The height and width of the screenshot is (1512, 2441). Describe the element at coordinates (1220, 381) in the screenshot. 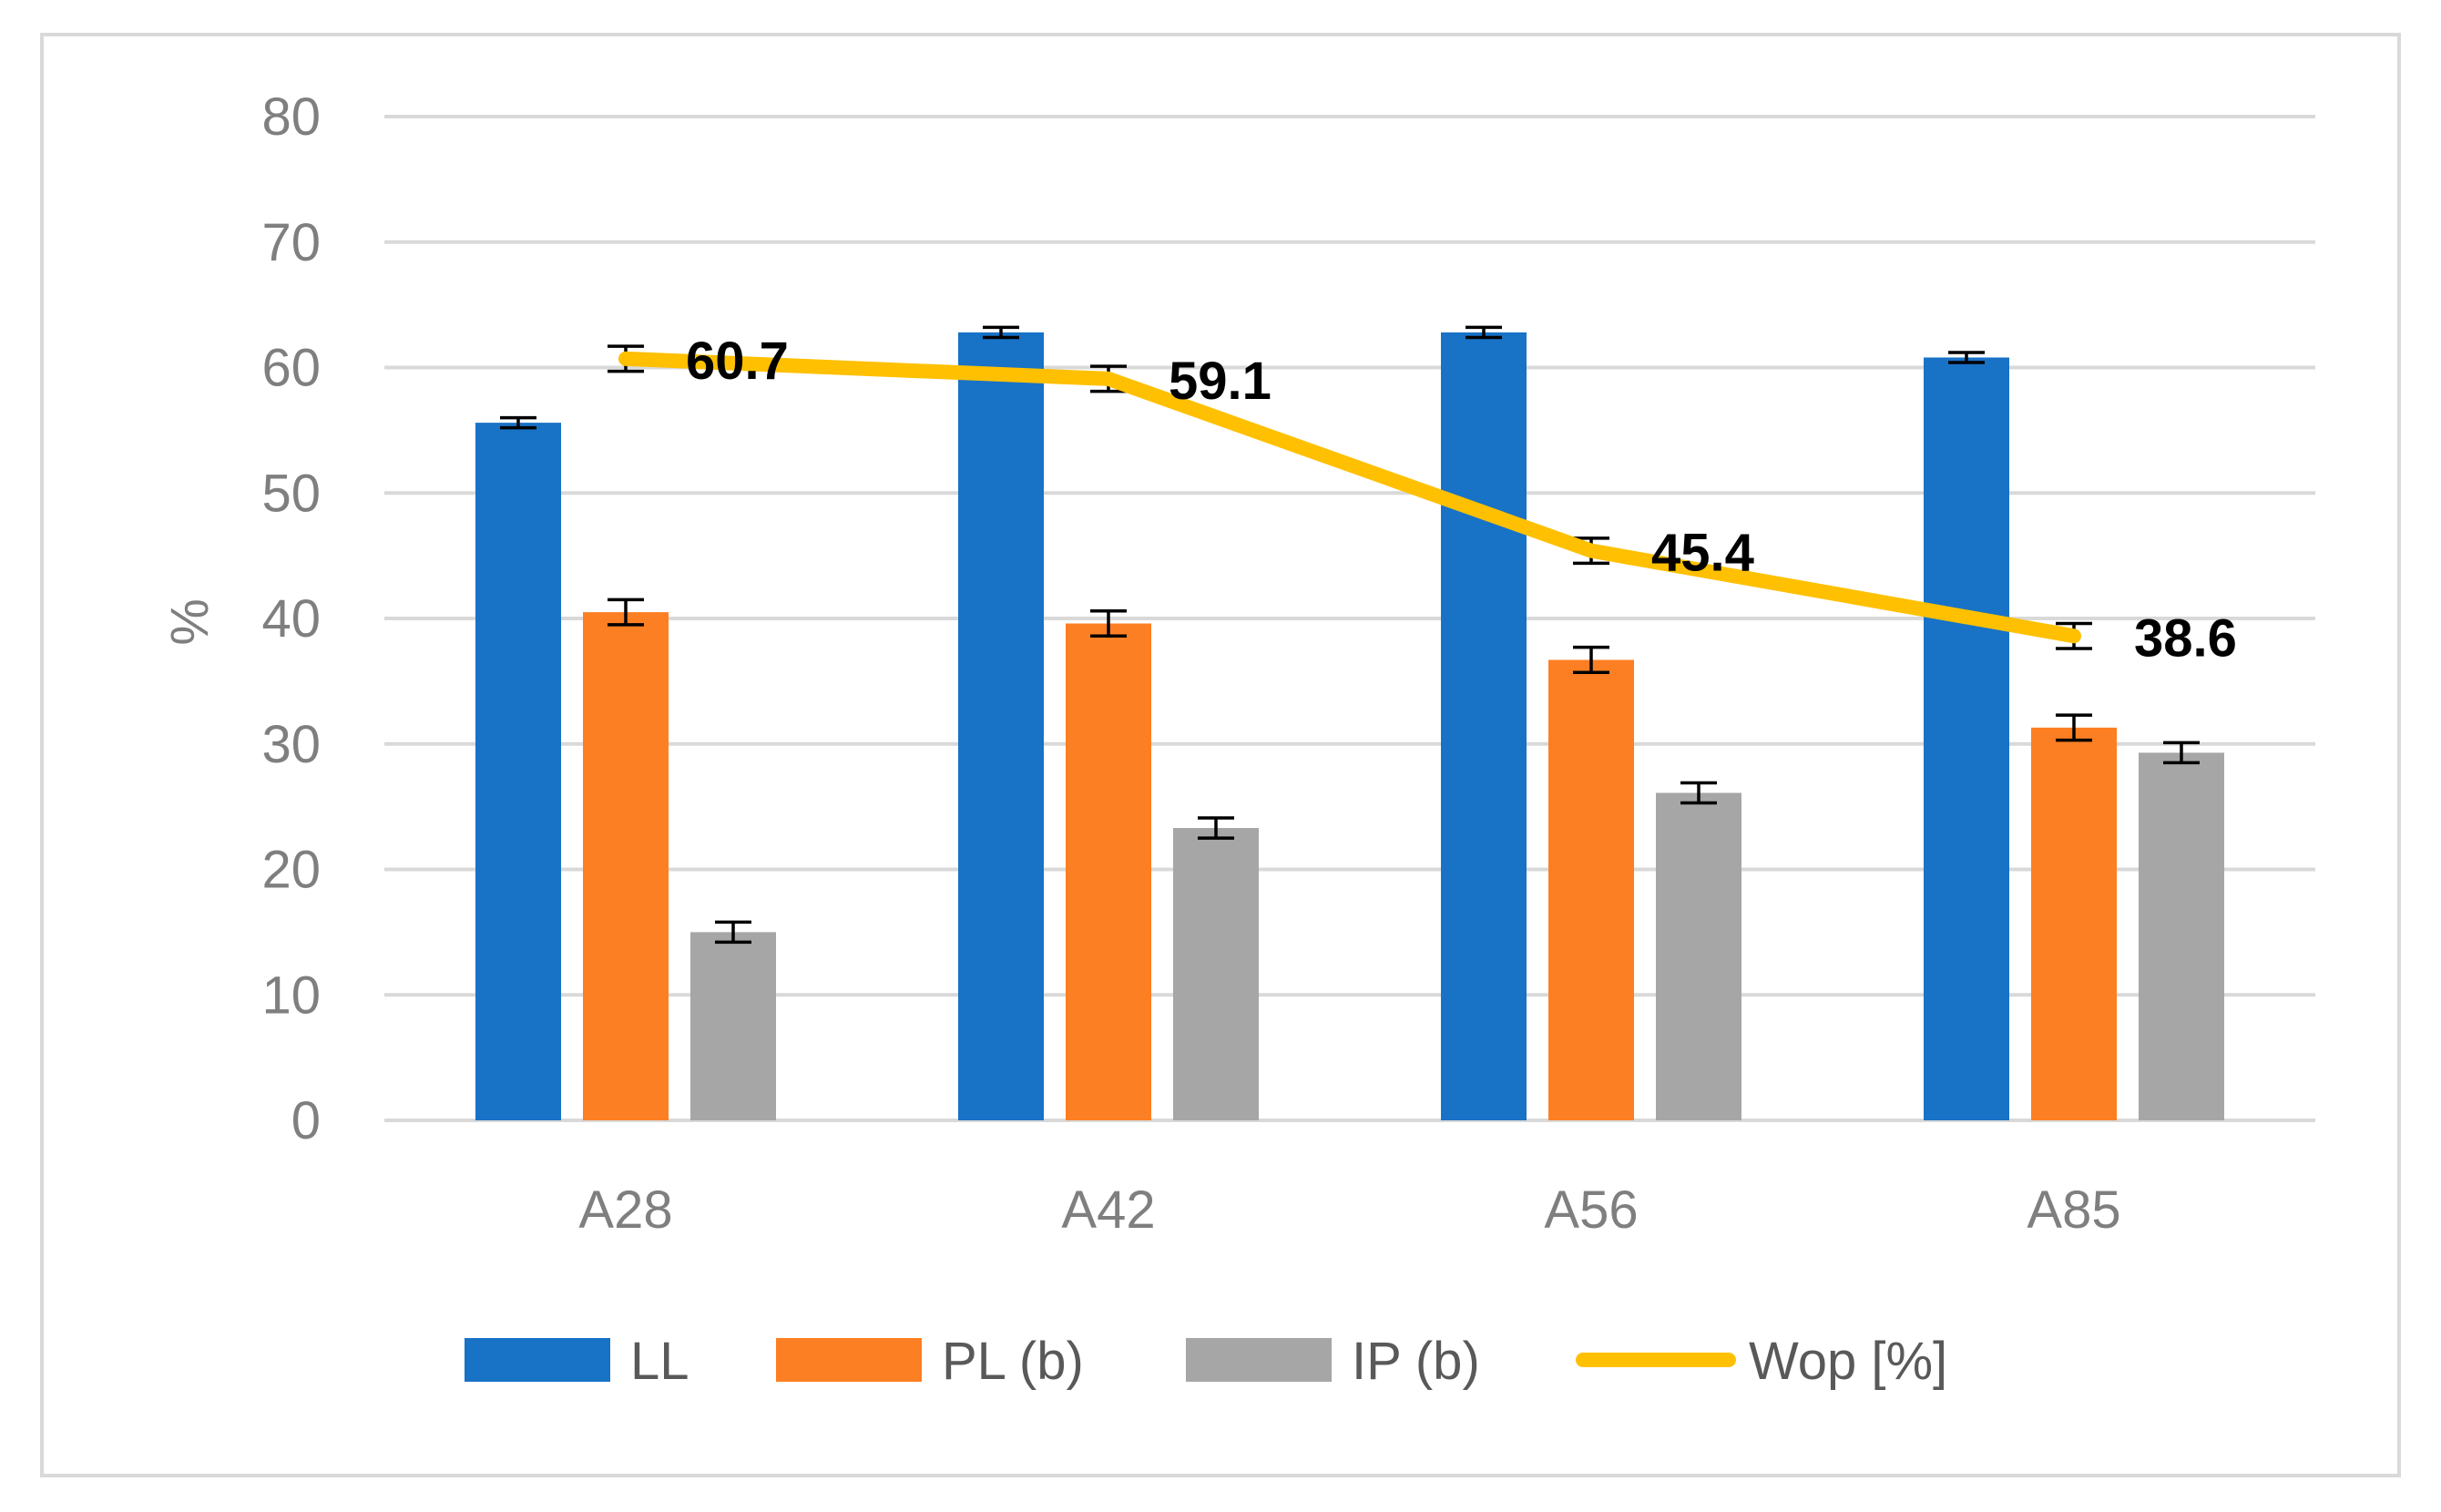

I see `data-label-wop: 59.1` at that location.